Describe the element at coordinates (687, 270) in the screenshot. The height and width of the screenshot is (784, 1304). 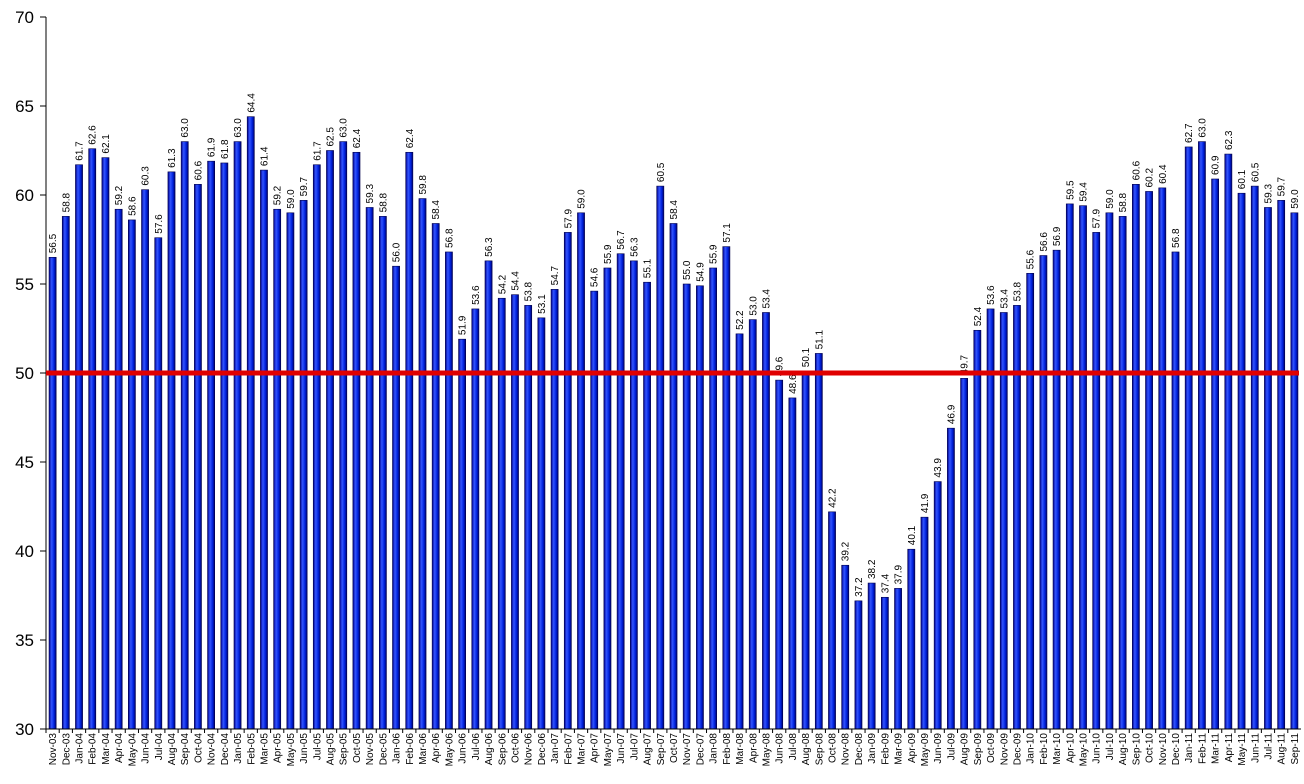
I see `value-label: 55.0` at that location.